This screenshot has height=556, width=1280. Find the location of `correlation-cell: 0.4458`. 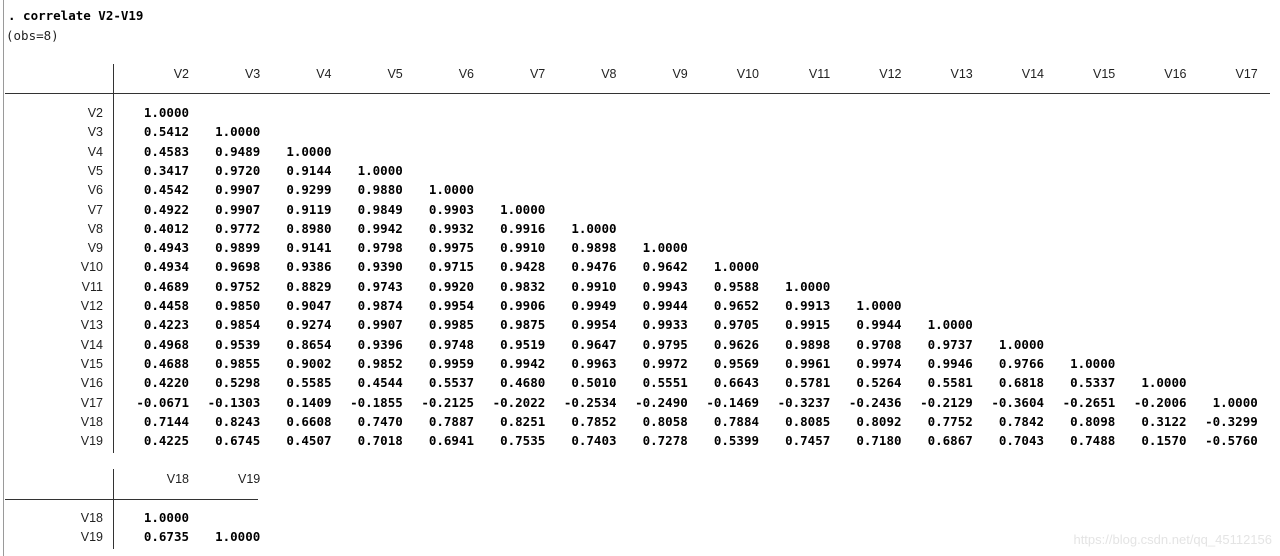

correlation-cell: 0.4458 is located at coordinates (166, 305).